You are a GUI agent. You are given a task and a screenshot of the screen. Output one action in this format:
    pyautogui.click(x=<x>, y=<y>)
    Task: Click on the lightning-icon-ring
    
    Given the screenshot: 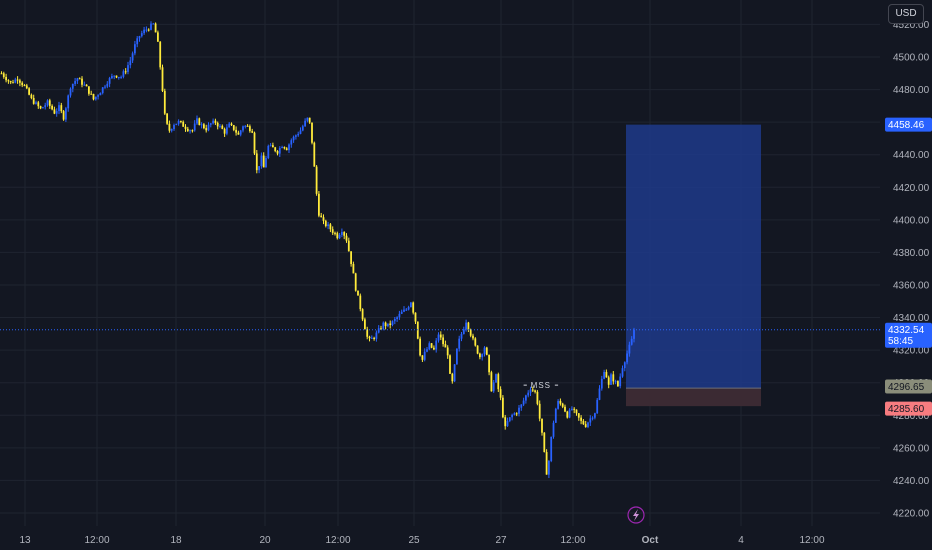 What is the action you would take?
    pyautogui.click(x=636, y=515)
    